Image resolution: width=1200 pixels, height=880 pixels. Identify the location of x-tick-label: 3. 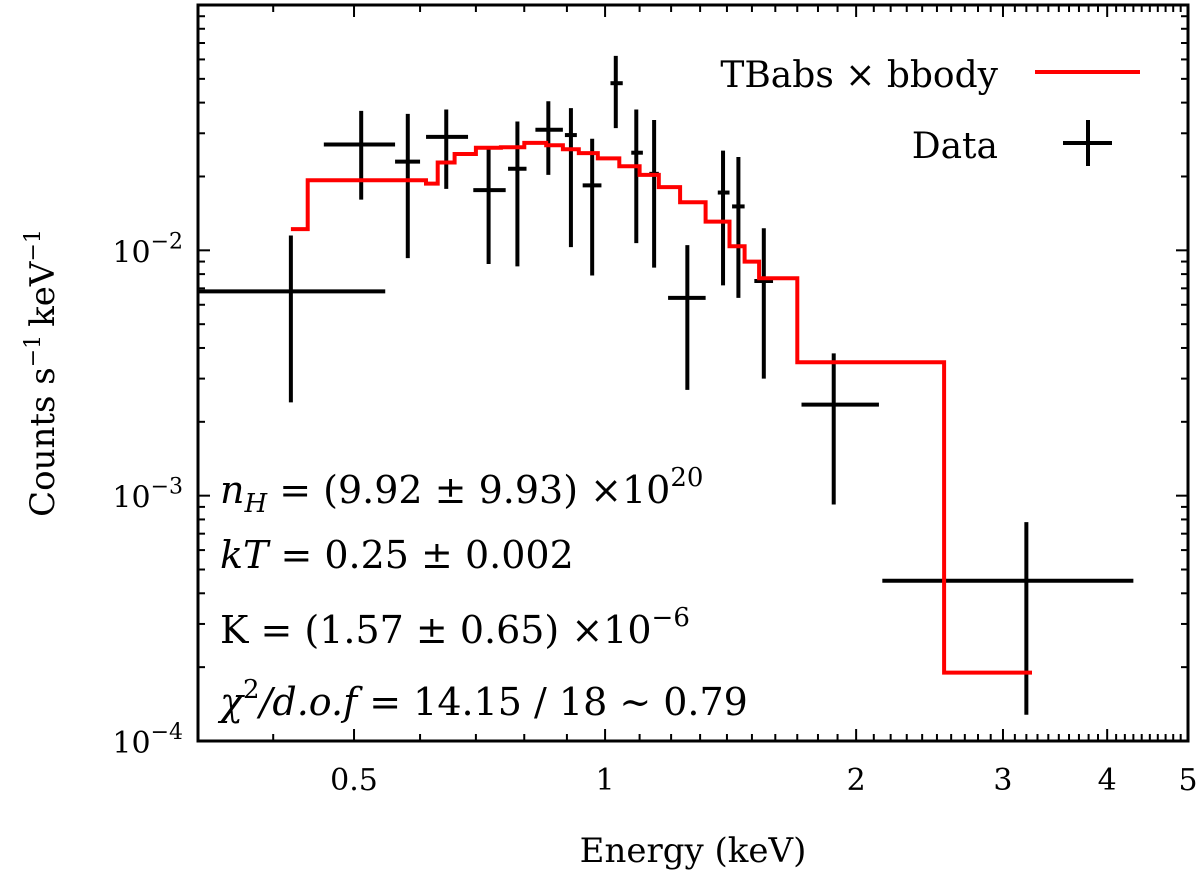
(1002, 780).